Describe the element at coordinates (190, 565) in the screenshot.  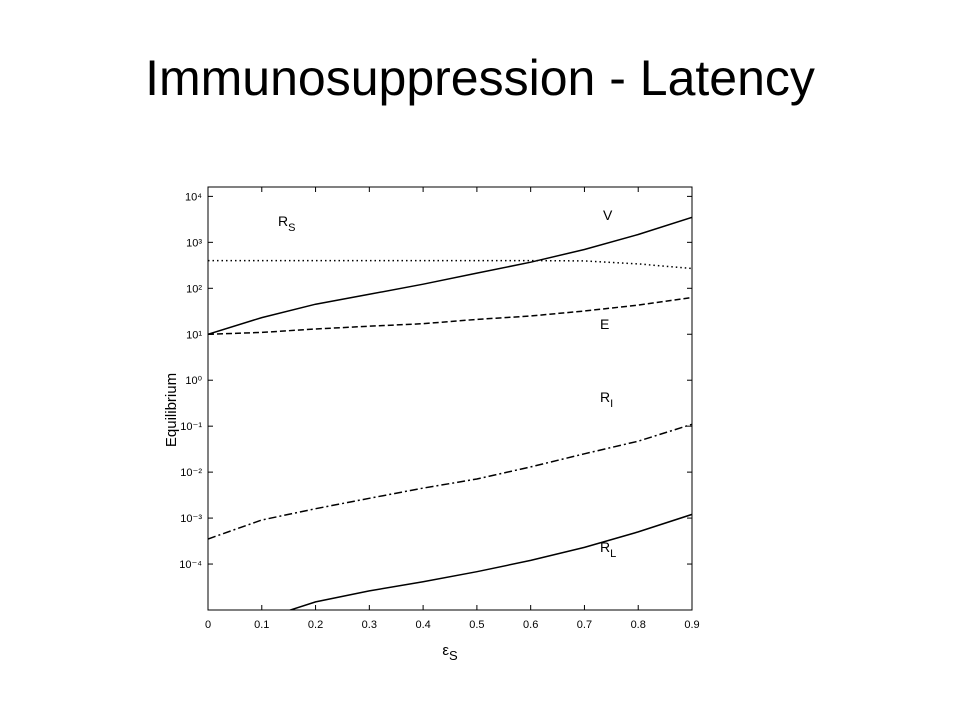
I see `y-tick-label: 10⁻⁴` at that location.